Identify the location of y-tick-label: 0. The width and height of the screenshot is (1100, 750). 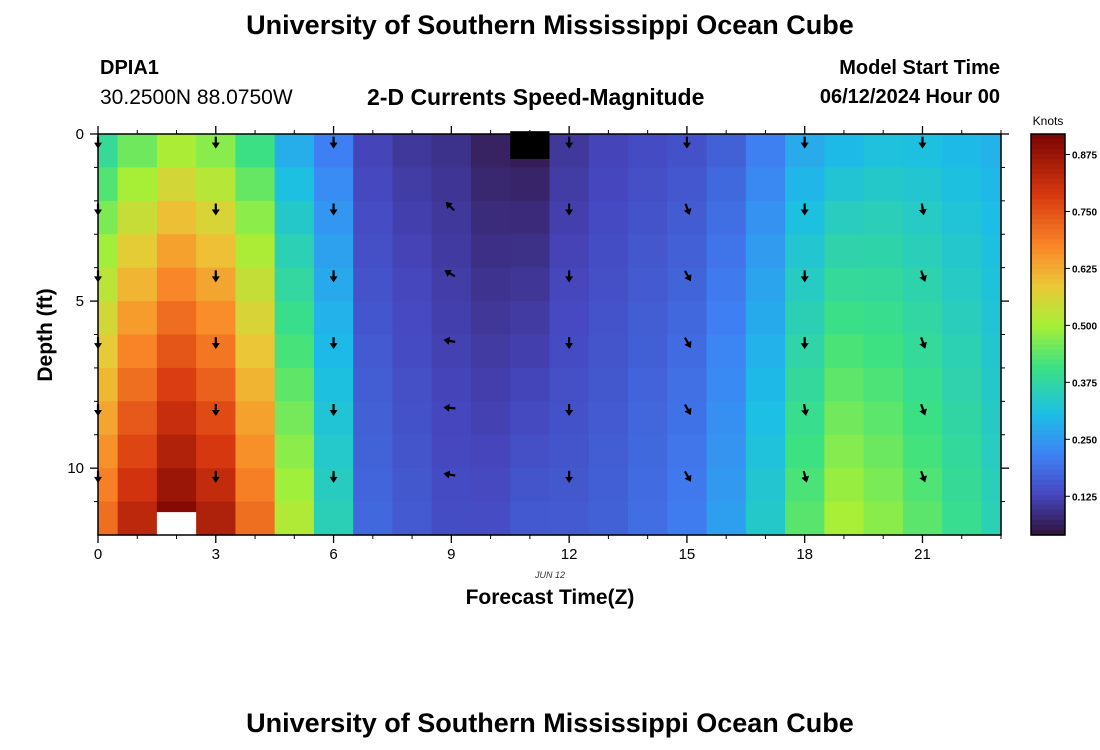
(80, 134).